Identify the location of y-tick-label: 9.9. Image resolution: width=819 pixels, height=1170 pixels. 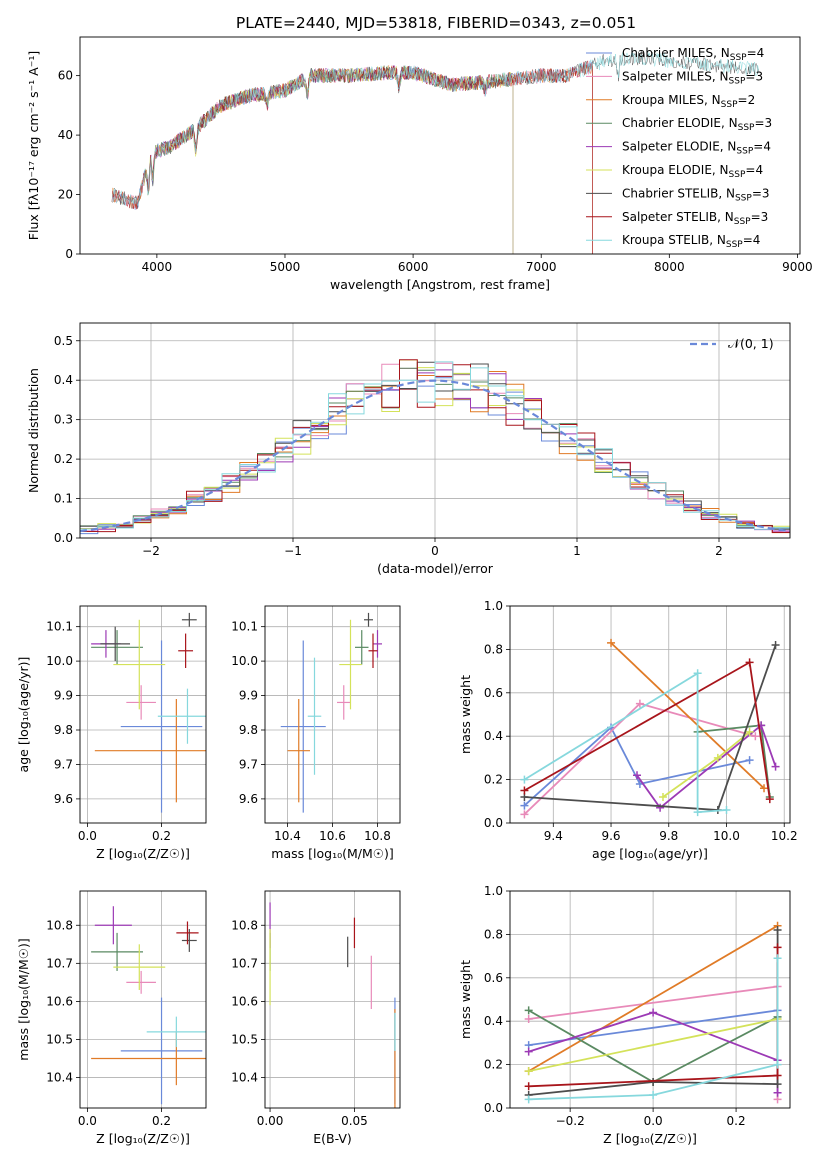
(248, 696).